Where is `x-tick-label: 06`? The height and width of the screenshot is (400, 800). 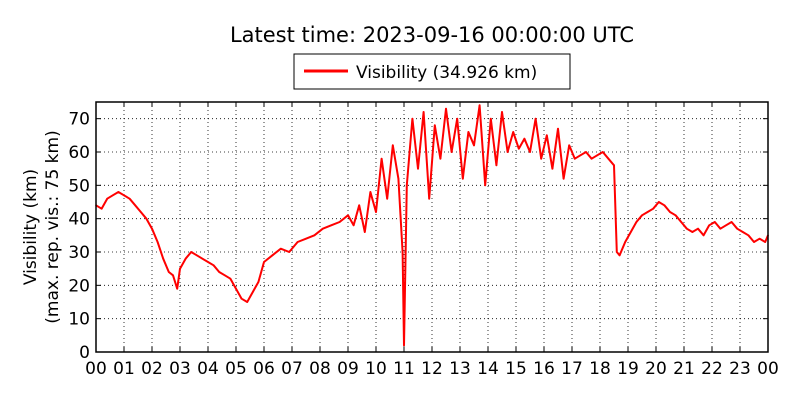
x-tick-label: 06 is located at coordinates (264, 369).